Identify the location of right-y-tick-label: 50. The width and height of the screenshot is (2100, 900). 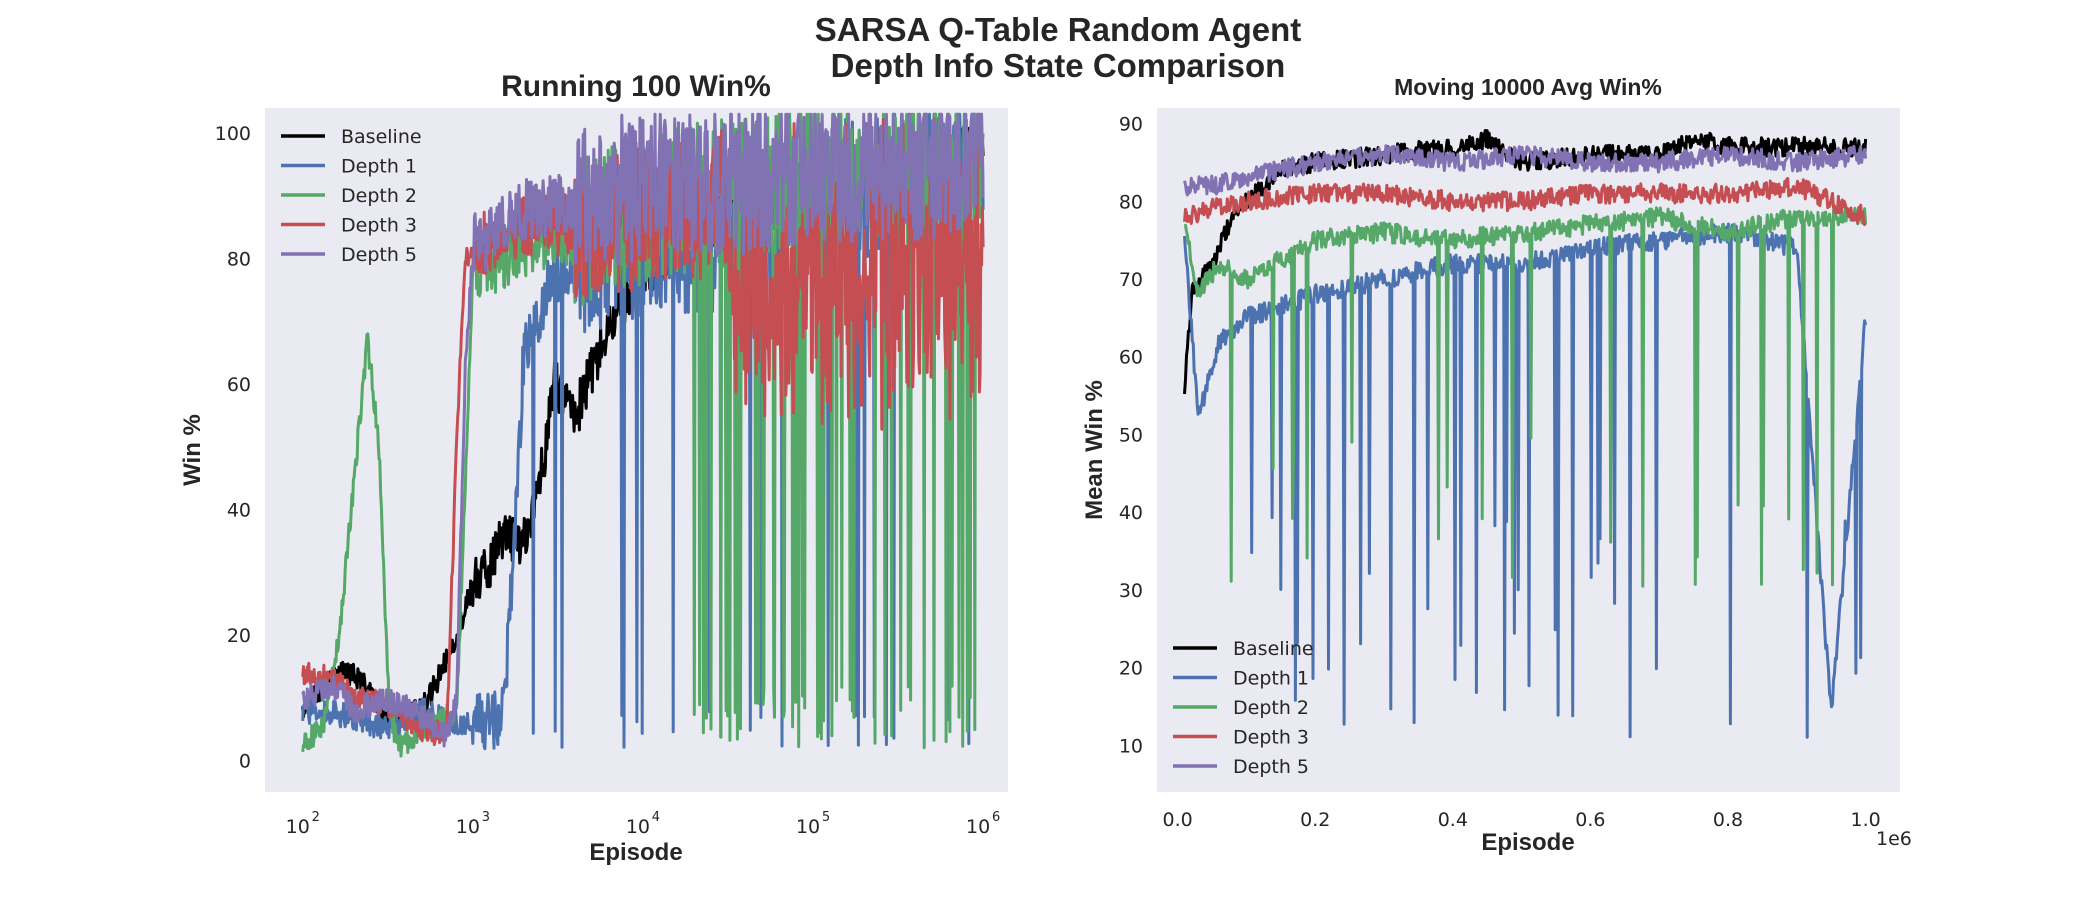
(1131, 435).